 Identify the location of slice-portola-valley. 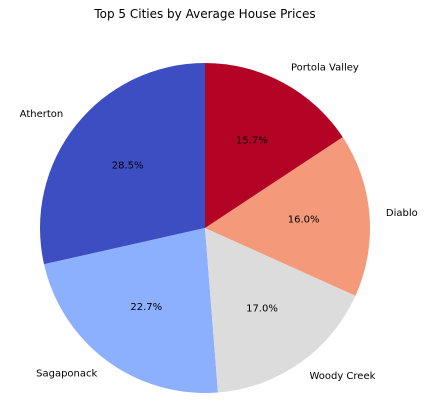
(274, 145).